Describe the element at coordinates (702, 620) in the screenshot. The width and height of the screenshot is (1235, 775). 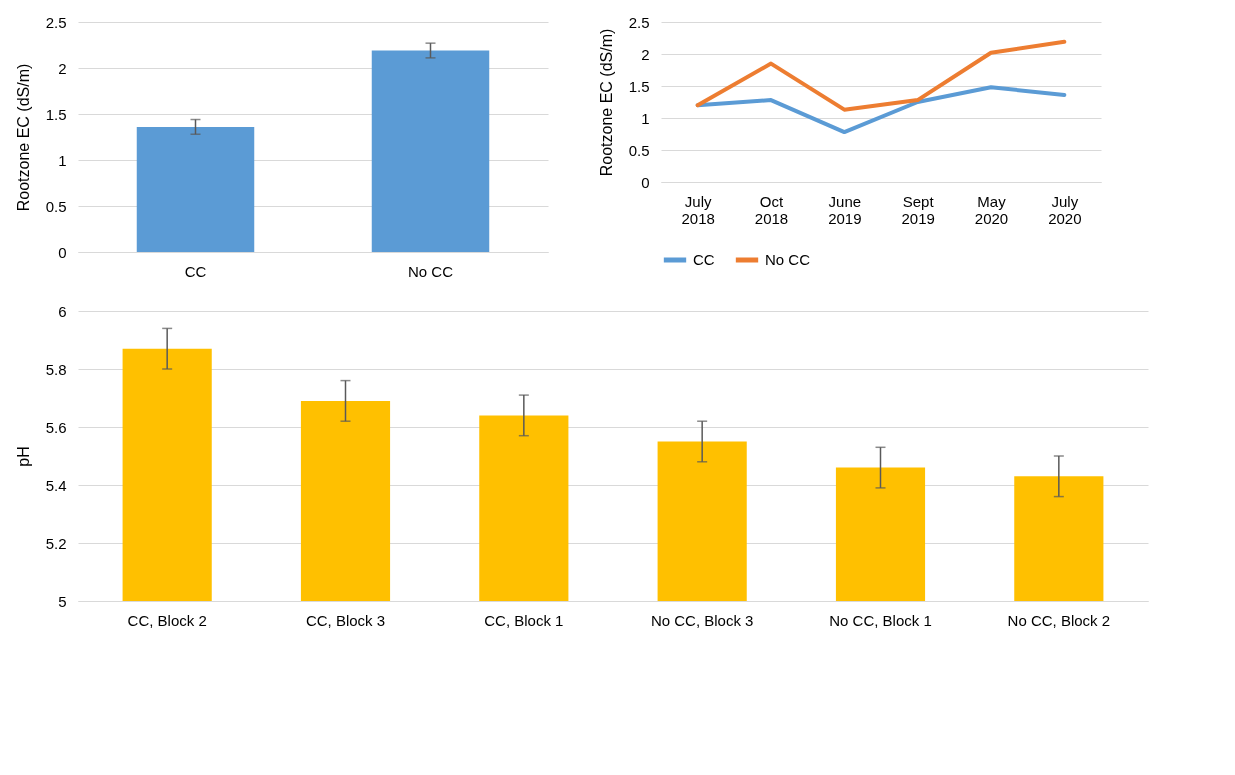
I see `x-tick-label: No CC, Block 3` at that location.